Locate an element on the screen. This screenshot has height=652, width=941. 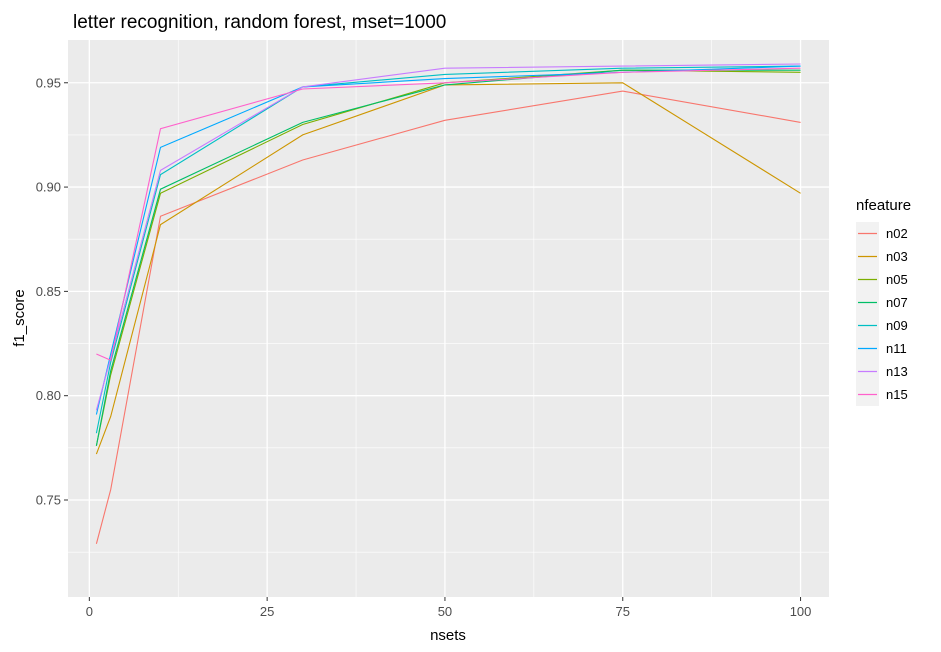
legend-label-n09: n09 is located at coordinates (897, 325).